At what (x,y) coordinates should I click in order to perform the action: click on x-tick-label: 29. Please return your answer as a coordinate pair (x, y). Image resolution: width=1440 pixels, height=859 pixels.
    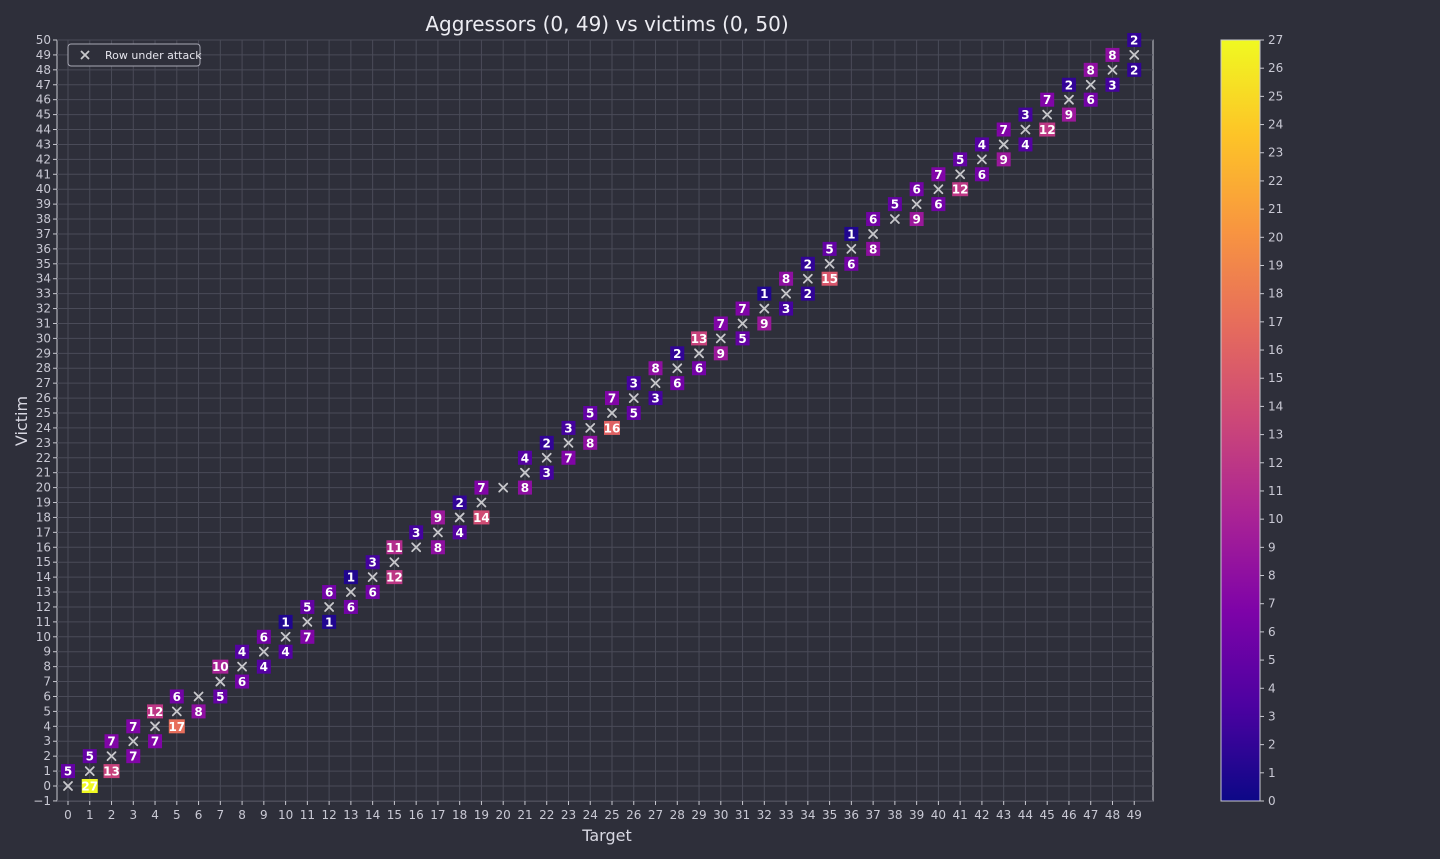
    Looking at the image, I should click on (698, 815).